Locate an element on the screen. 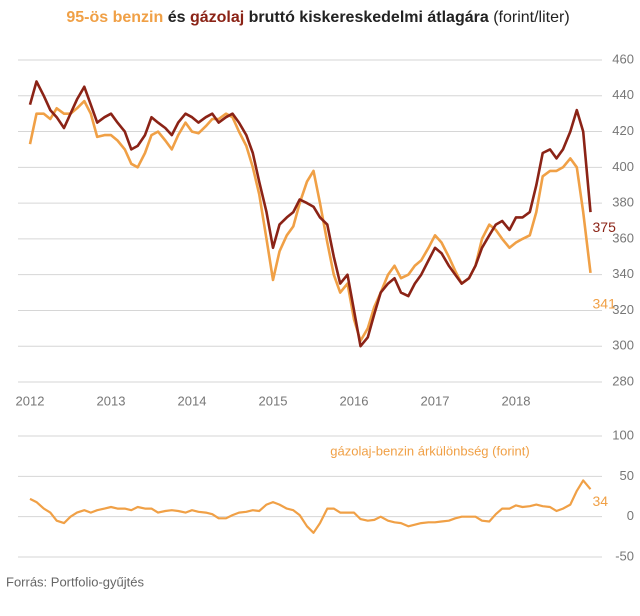 Image resolution: width=640 pixels, height=616 pixels. title-unit: (forint/liter) is located at coordinates (531, 17).